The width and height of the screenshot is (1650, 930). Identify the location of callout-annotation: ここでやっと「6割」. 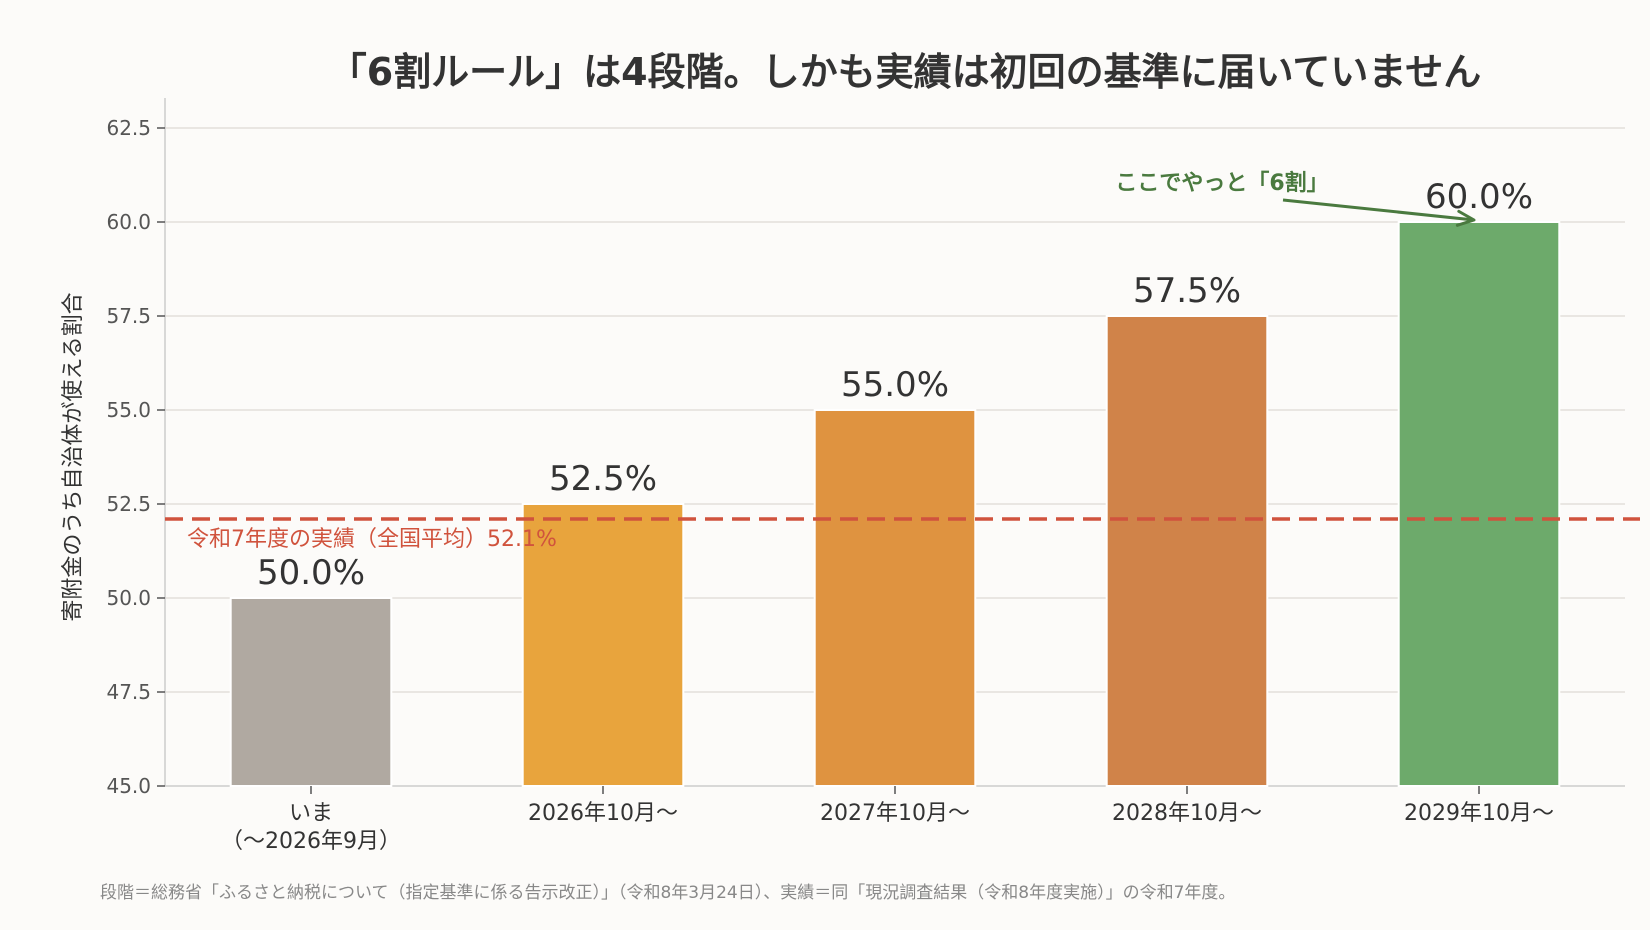
(1295, 198).